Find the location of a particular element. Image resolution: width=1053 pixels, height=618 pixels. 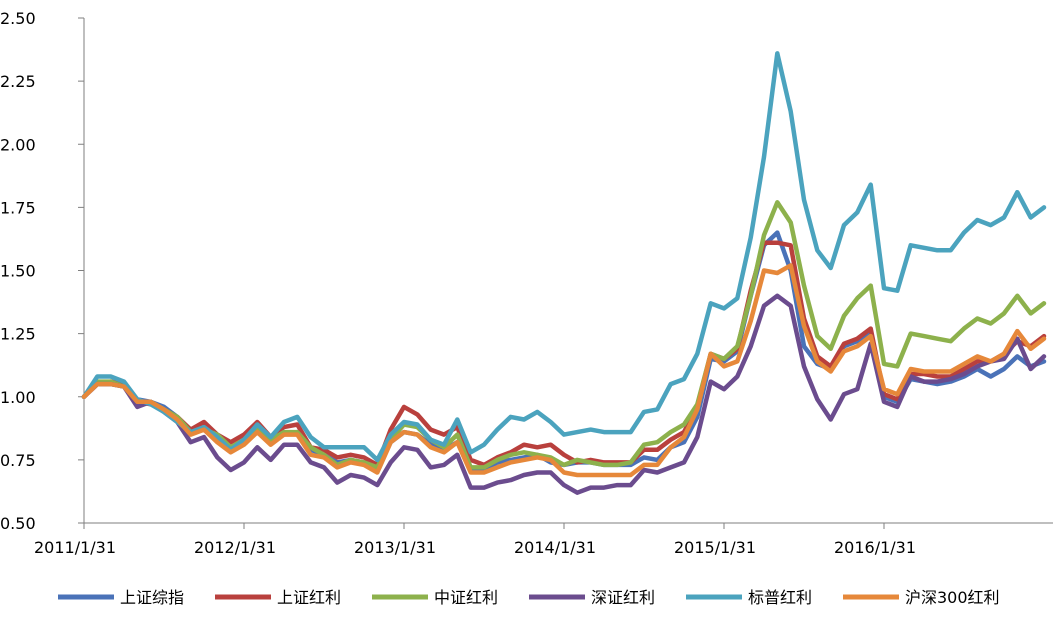

legend-item-6: 沪深300红利 is located at coordinates (921, 597).